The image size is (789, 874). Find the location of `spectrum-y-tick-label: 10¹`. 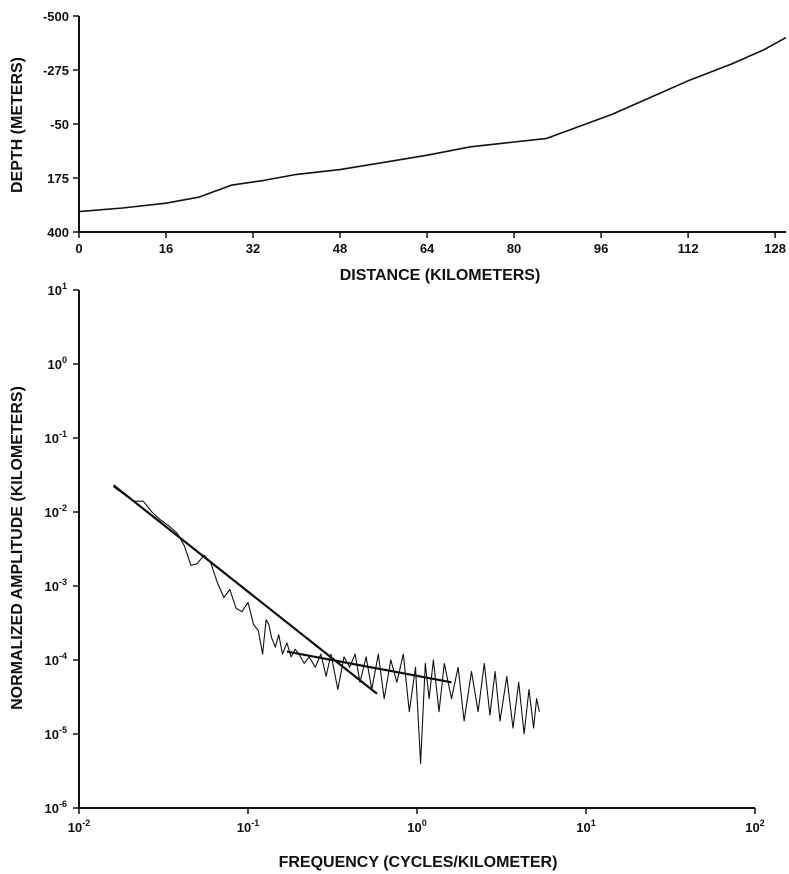

spectrum-y-tick-label: 10¹ is located at coordinates (57, 289).